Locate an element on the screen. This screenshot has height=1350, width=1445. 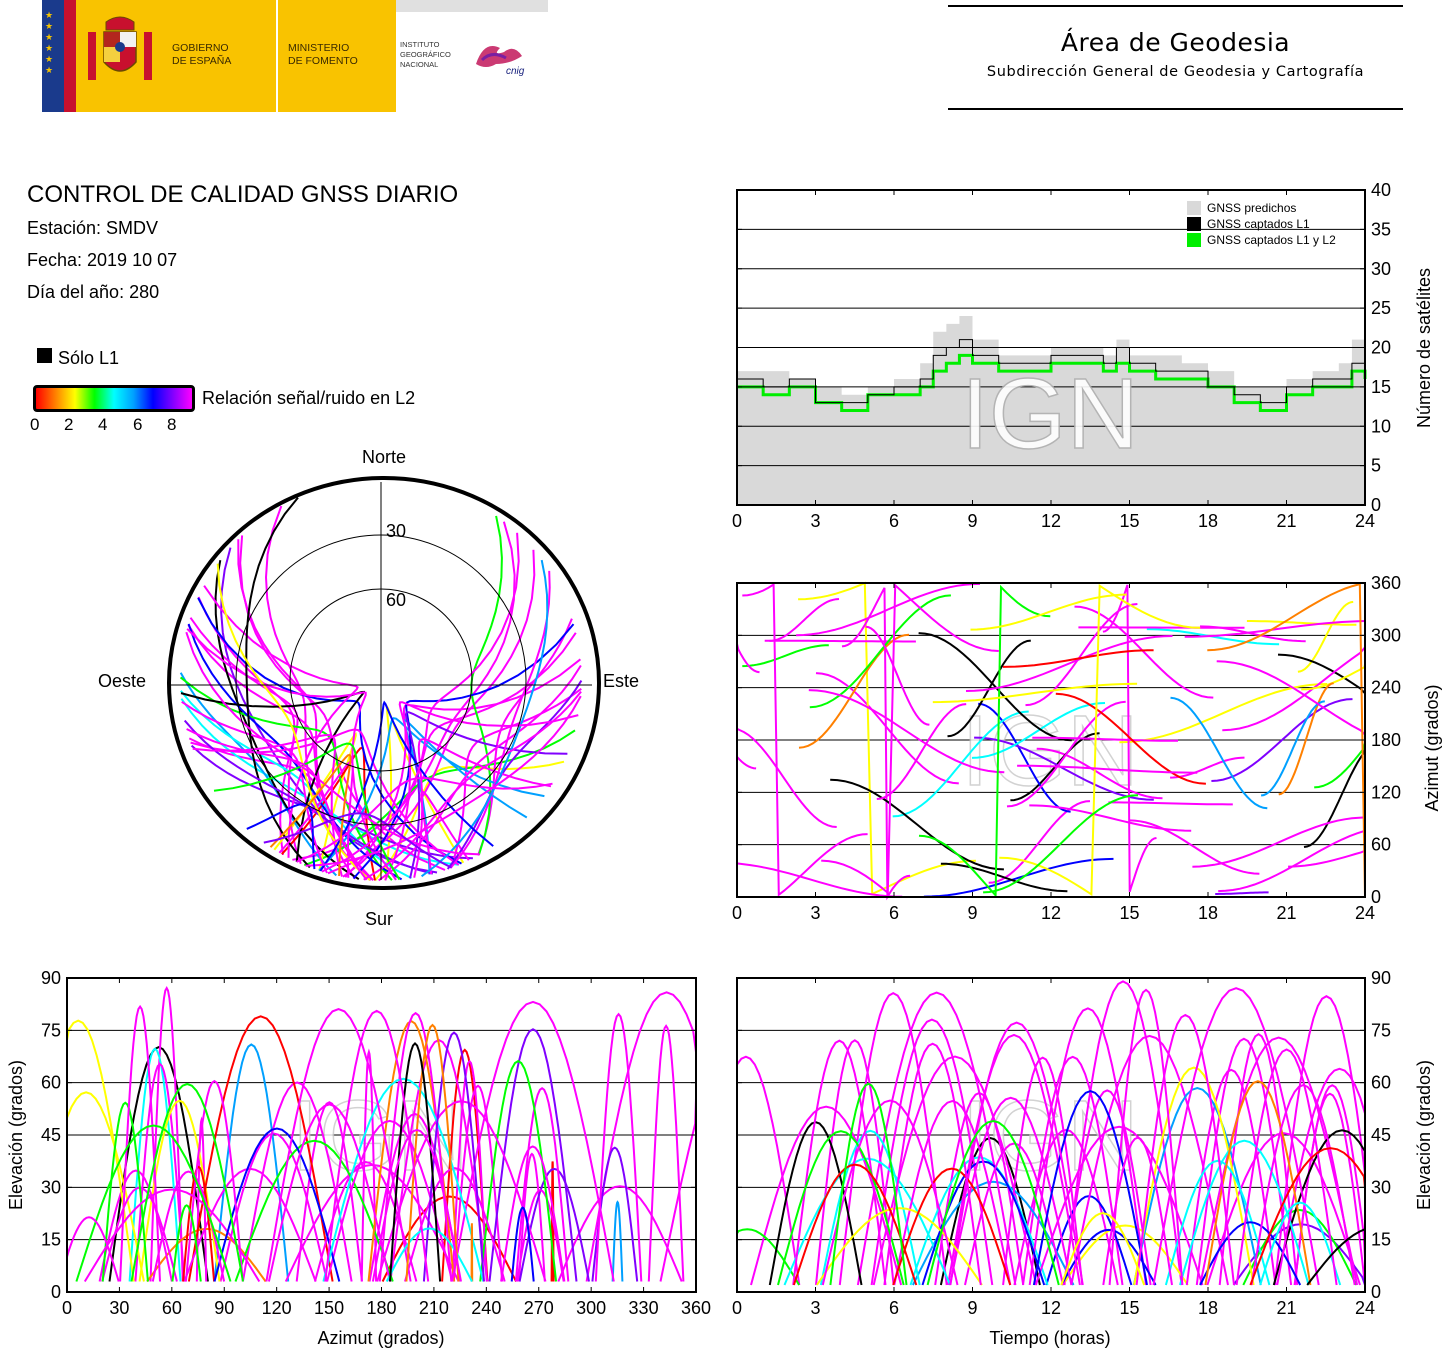
x-tick-label: 15 is located at coordinates (1129, 913).